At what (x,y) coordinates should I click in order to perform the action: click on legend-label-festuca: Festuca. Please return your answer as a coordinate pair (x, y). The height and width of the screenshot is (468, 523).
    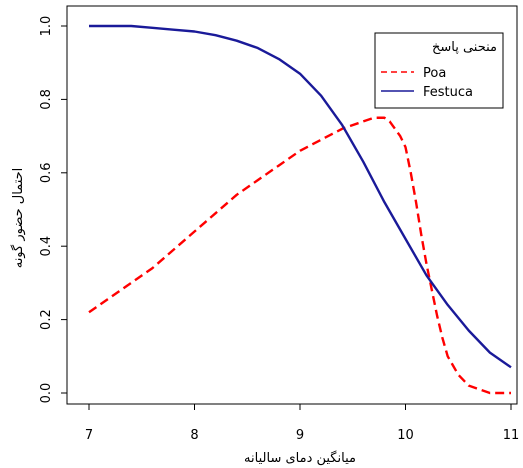
    Looking at the image, I should click on (448, 92).